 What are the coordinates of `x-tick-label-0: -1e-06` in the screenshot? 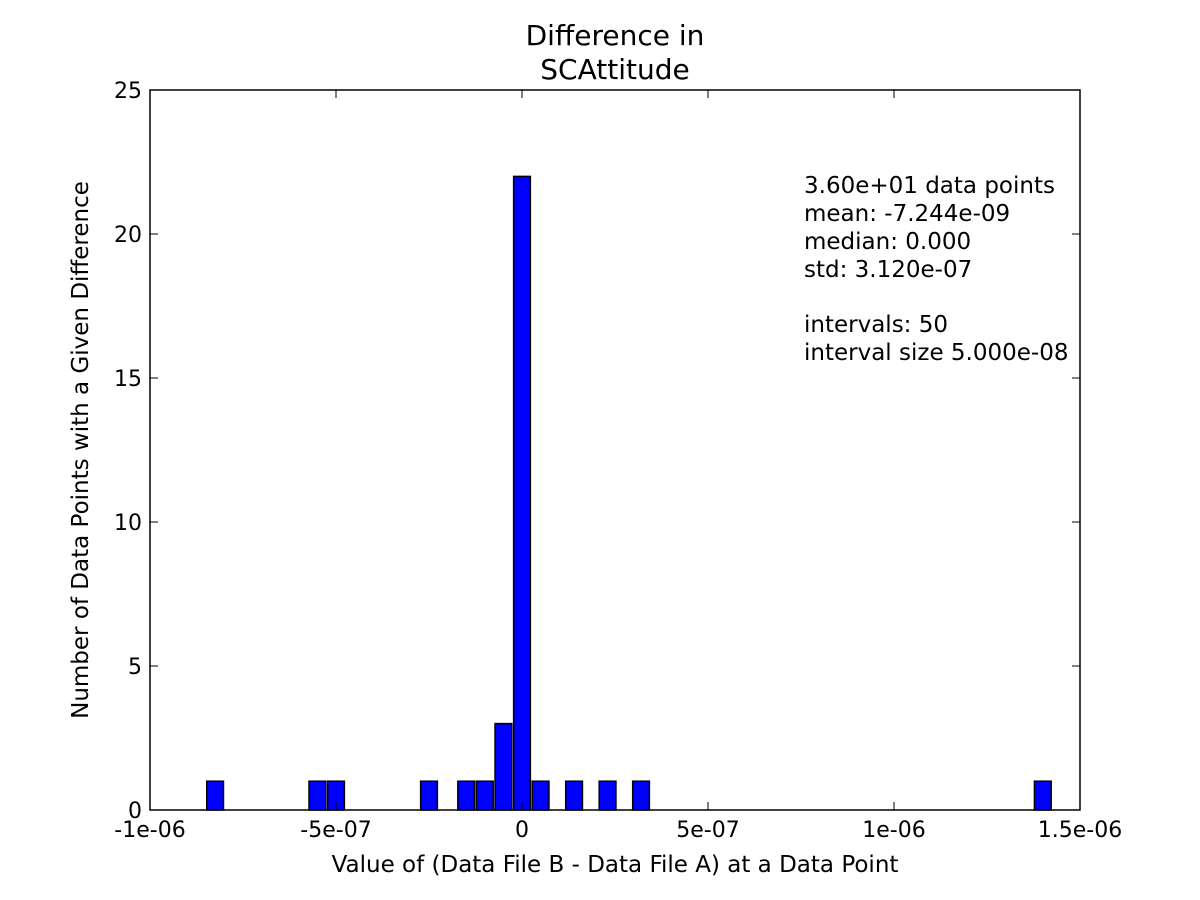 It's located at (149, 830).